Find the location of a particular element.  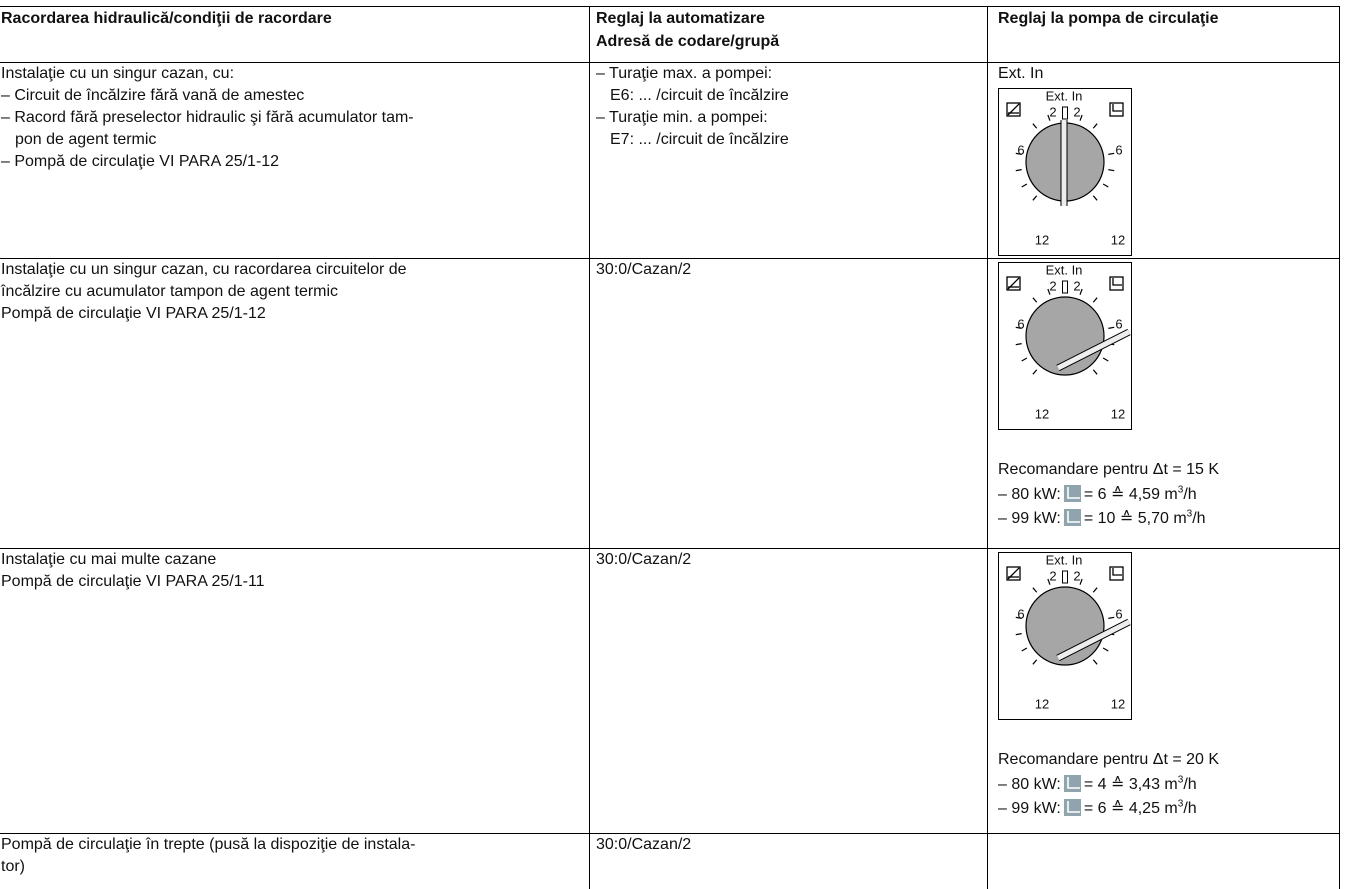

text-line: E6: ... /circuit de încălzire is located at coordinates (699, 95).